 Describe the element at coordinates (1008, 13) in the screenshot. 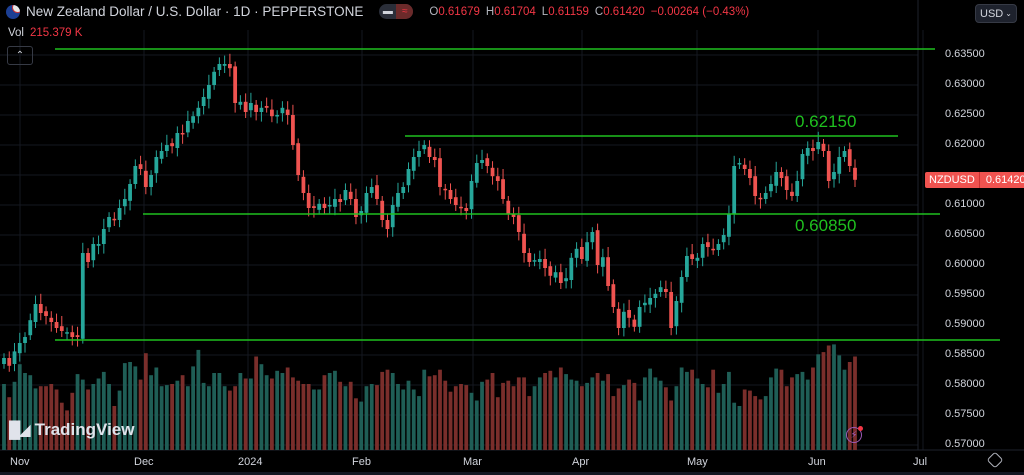

I see `chevron-down-icon: ⌄` at that location.